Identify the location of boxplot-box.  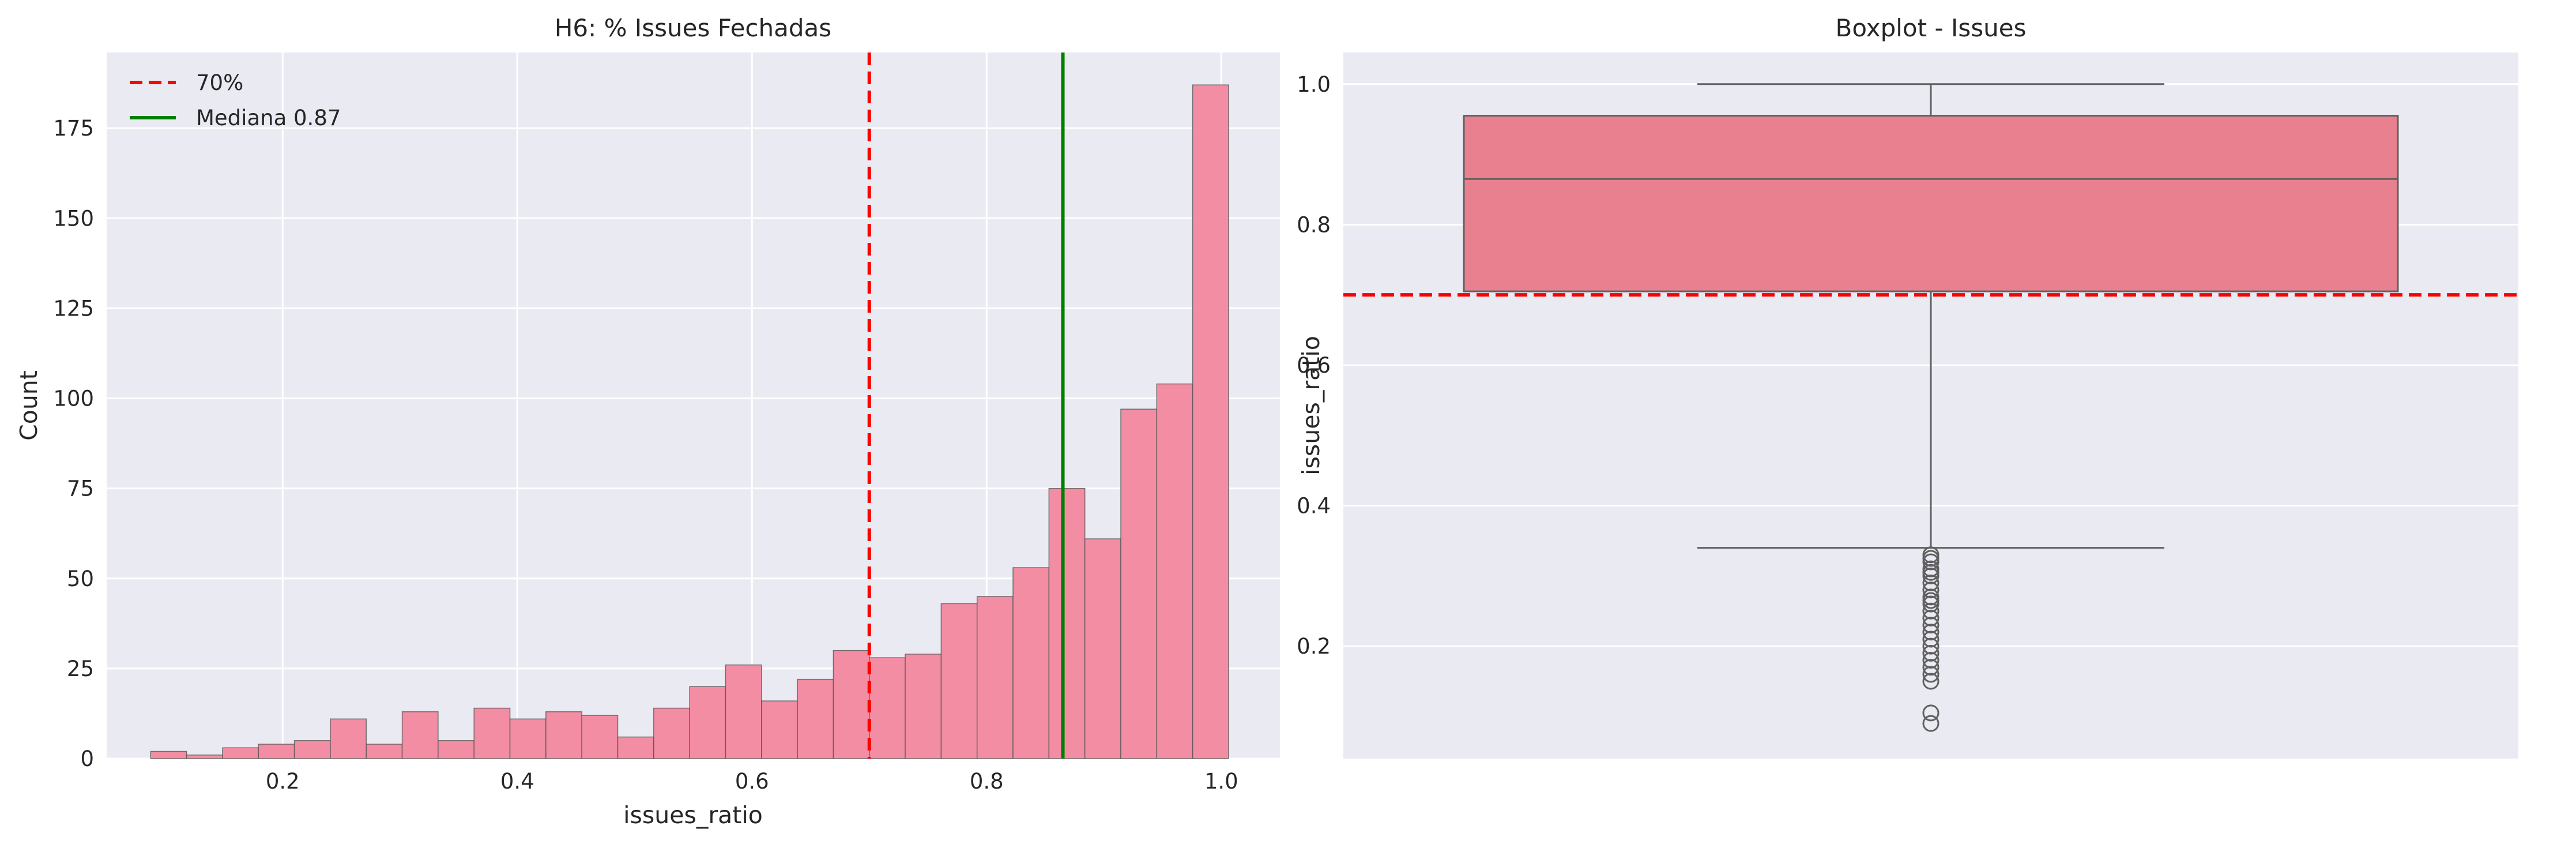
(1931, 203).